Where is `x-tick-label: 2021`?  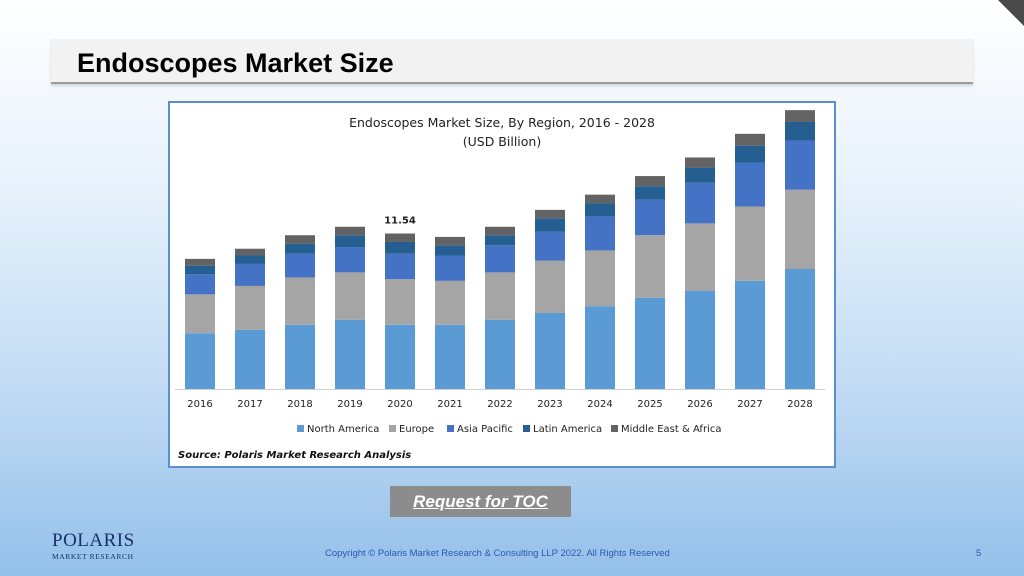 x-tick-label: 2021 is located at coordinates (449, 404).